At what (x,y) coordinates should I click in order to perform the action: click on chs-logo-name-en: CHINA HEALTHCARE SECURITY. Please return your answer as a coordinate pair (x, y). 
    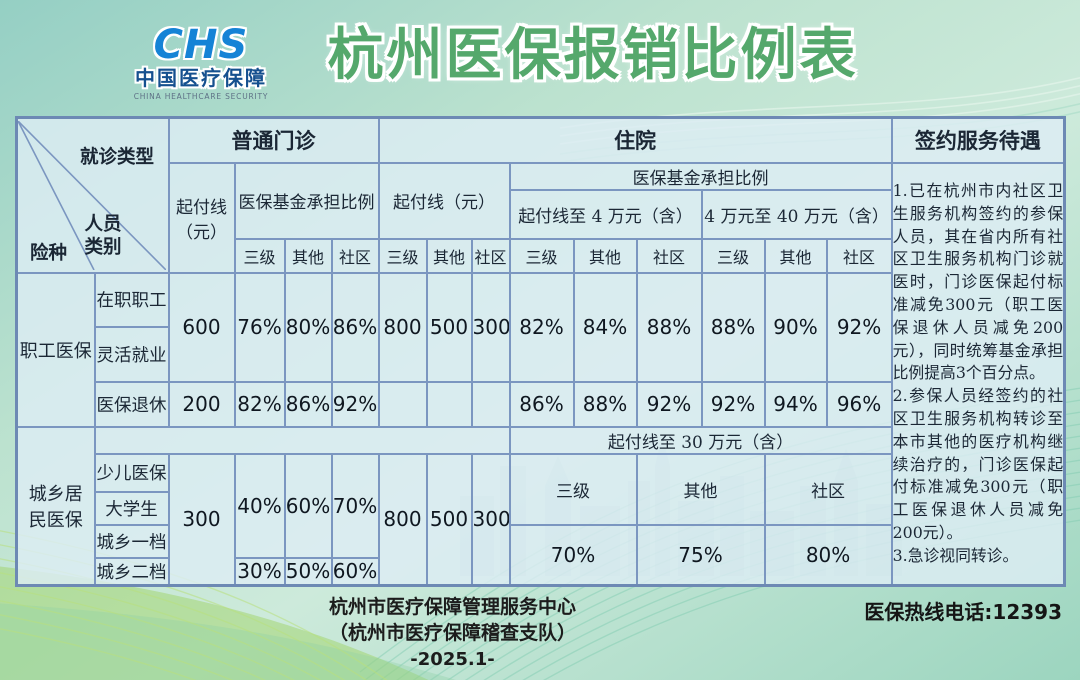
    Looking at the image, I should click on (201, 96).